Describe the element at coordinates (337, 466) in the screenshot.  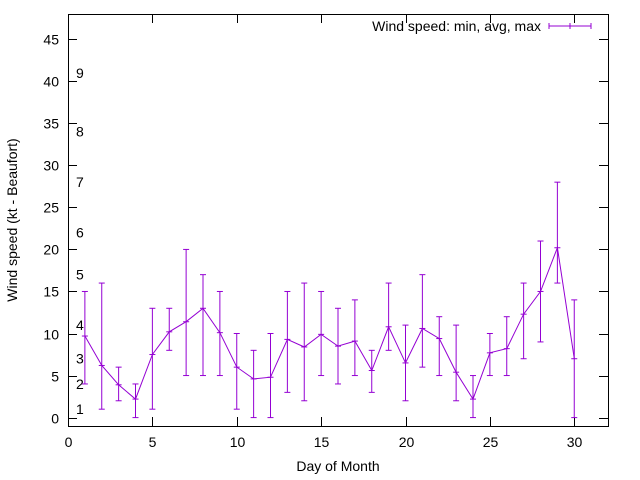
I see `x-axis-title: Day of Month` at that location.